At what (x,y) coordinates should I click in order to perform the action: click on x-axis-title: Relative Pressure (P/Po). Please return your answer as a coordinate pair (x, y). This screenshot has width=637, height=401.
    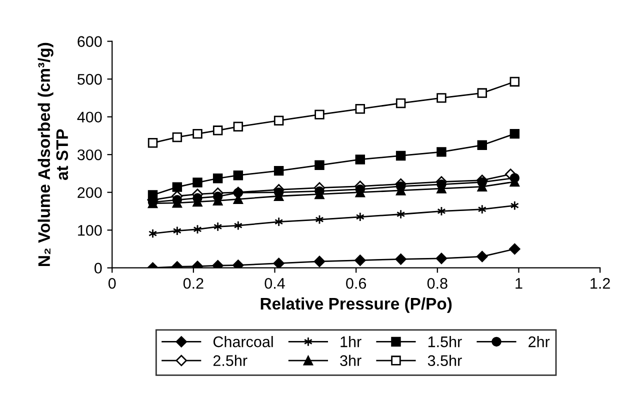
    Looking at the image, I should click on (356, 305).